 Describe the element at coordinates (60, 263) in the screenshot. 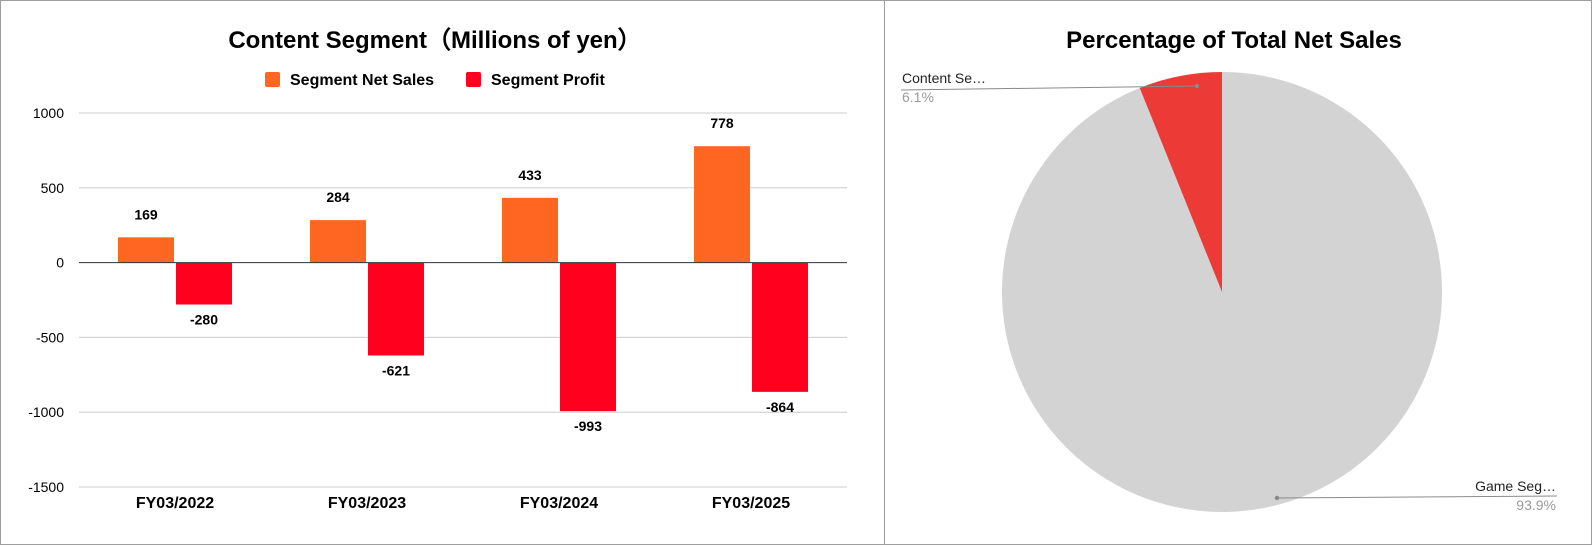

I see `y-tick-label: 0` at that location.